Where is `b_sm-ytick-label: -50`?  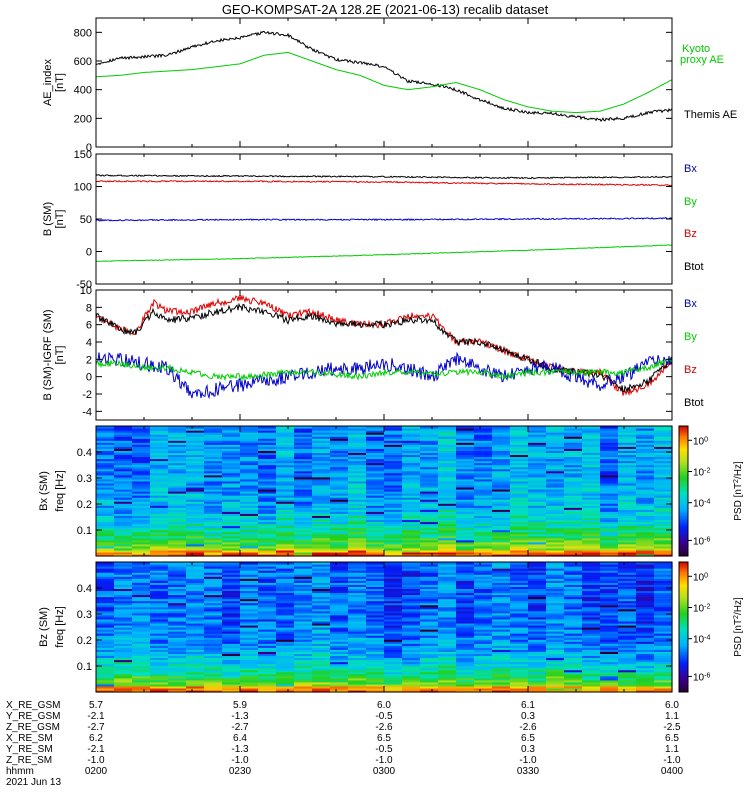 b_sm-ytick-label: -50 is located at coordinates (84, 285).